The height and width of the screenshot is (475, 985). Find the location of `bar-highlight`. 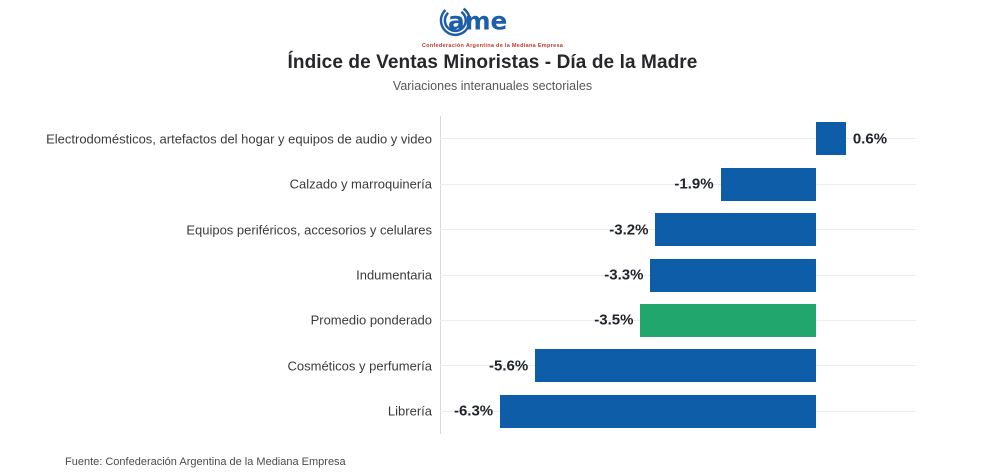

bar-highlight is located at coordinates (728, 320).